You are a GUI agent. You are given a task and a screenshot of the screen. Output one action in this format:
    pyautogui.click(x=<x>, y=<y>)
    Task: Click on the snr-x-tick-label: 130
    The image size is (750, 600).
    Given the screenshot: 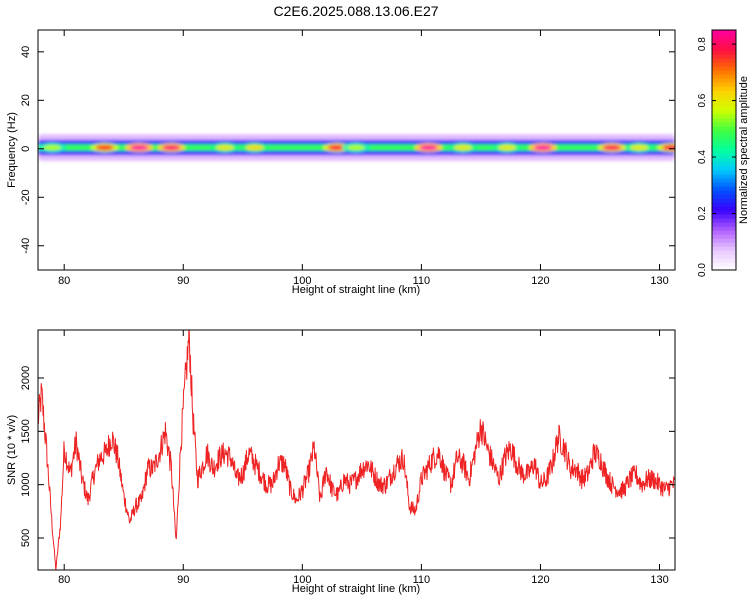 What is the action you would take?
    pyautogui.click(x=659, y=580)
    